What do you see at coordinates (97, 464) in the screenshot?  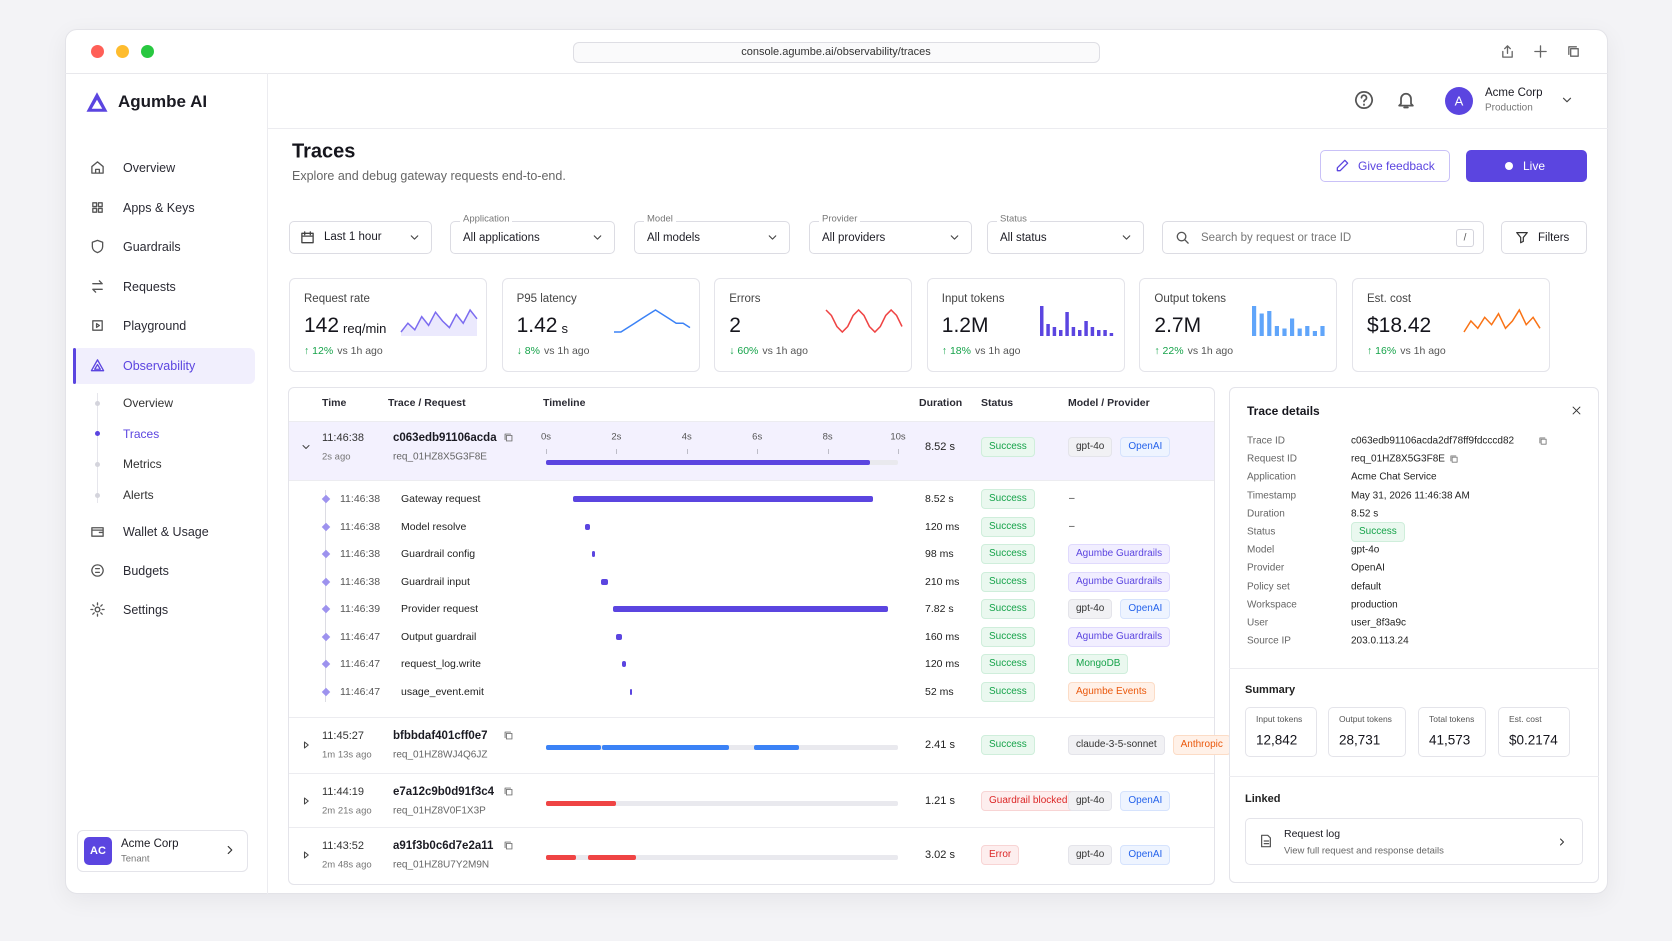 I see `subnav-dot` at bounding box center [97, 464].